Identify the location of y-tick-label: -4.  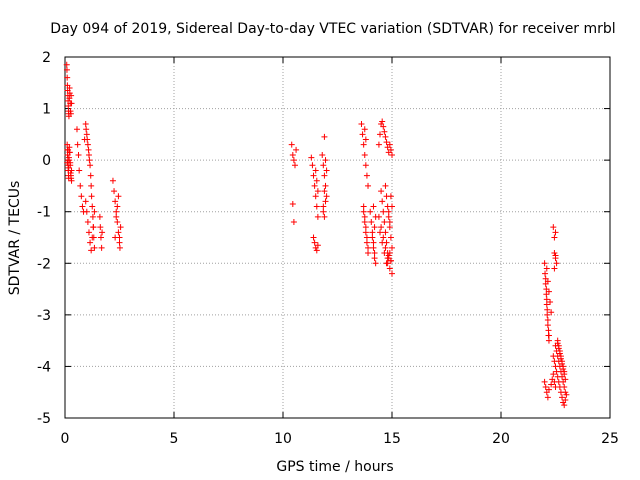
(44, 367).